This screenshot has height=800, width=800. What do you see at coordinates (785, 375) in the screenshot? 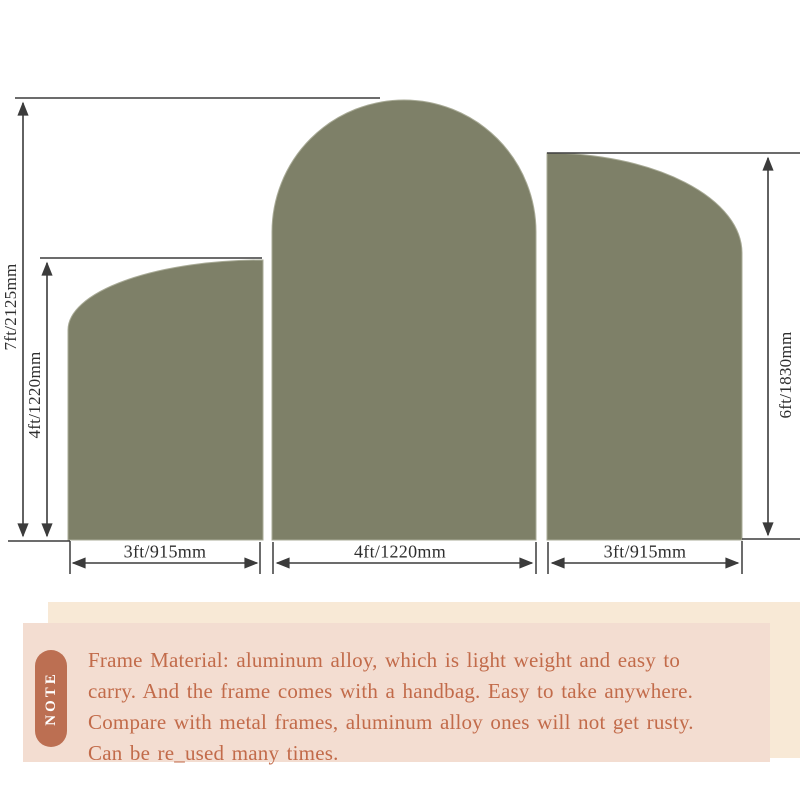
I see `label-right-height: 6ft/1830mm` at bounding box center [785, 375].